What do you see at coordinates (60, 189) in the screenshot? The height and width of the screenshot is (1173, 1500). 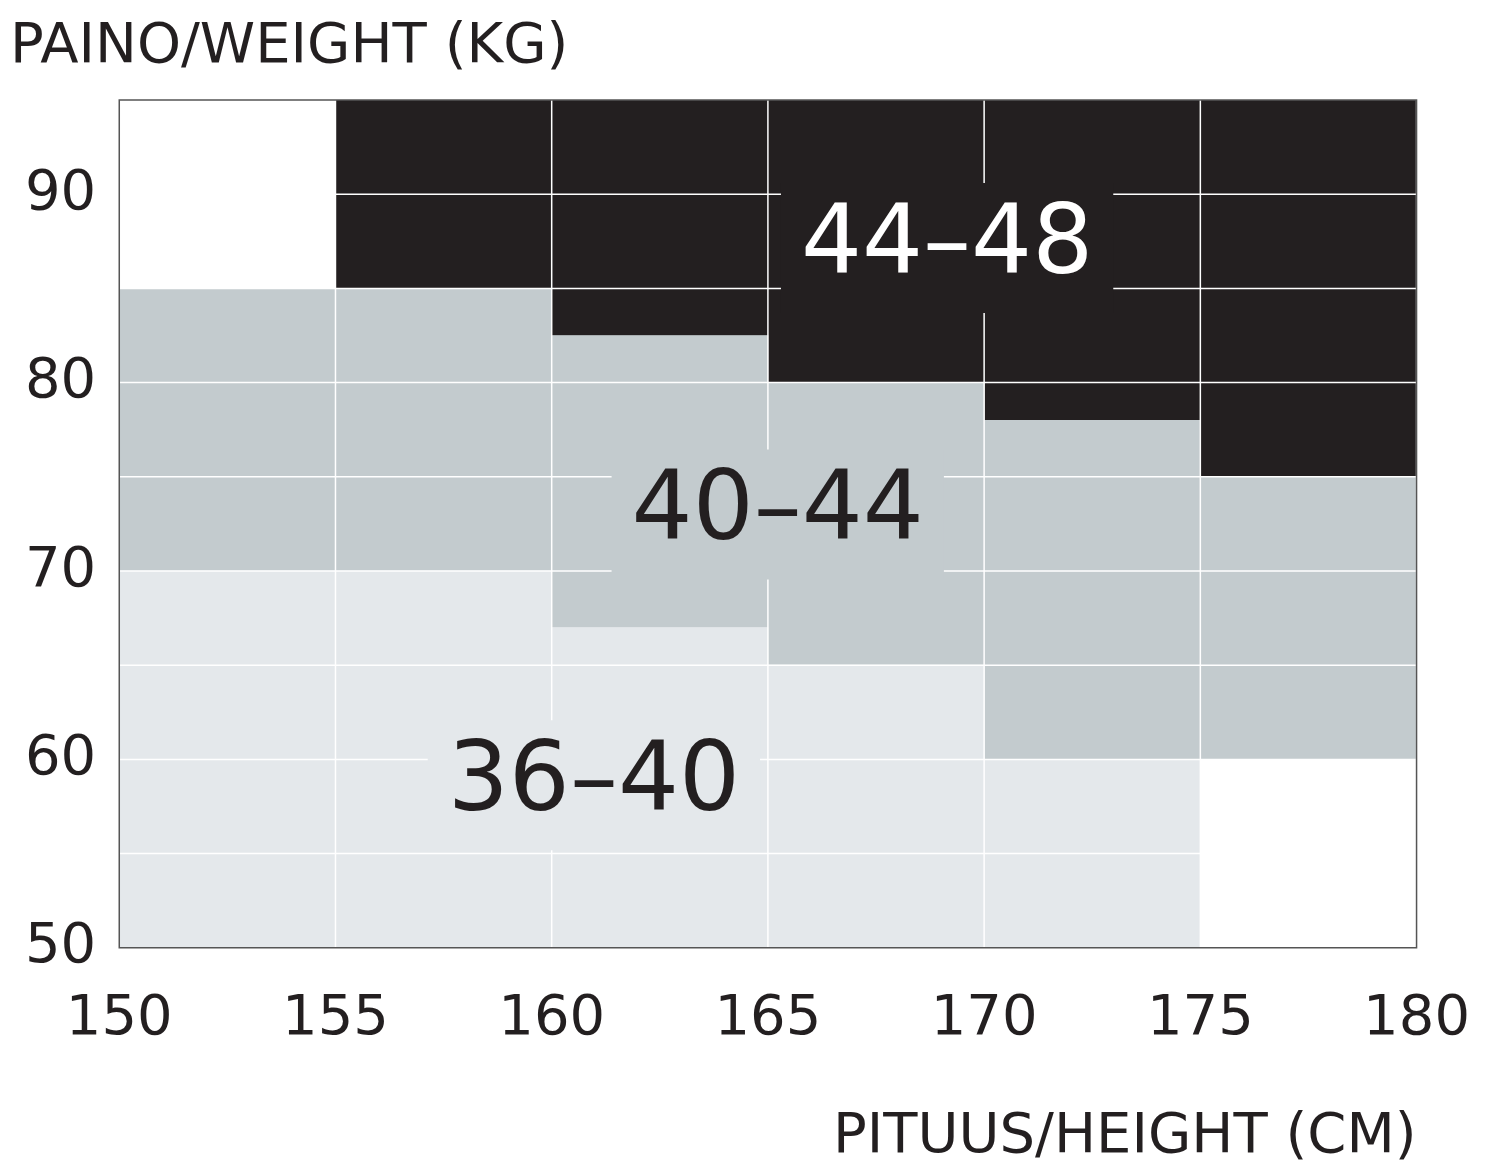 I see `y-tick-label: 90` at bounding box center [60, 189].